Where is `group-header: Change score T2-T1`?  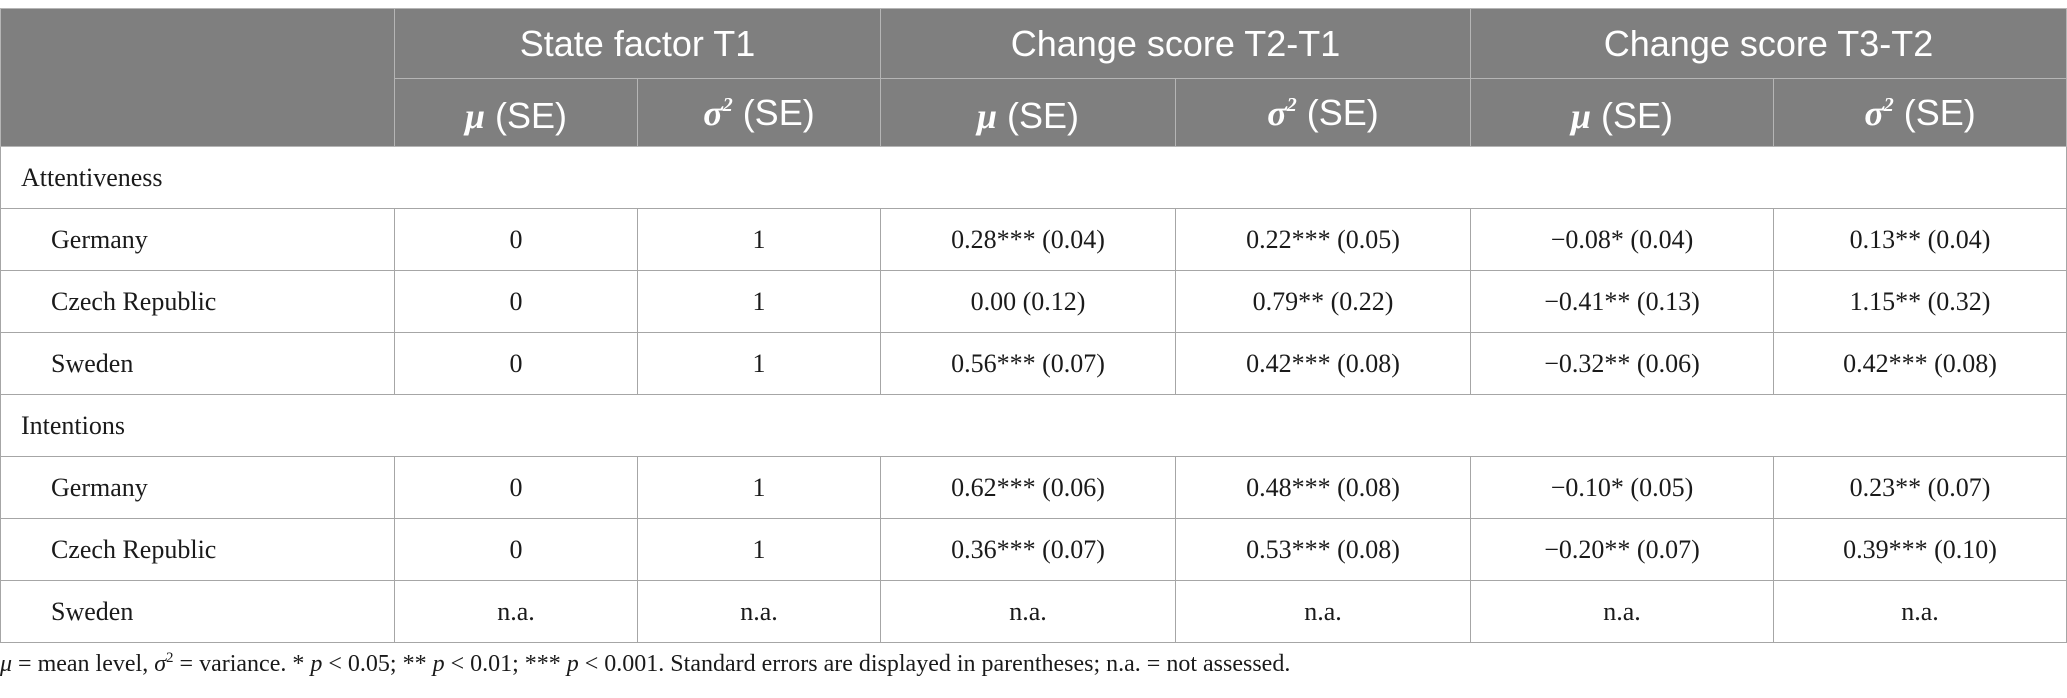
group-header: Change score T2-T1 is located at coordinates (1175, 43).